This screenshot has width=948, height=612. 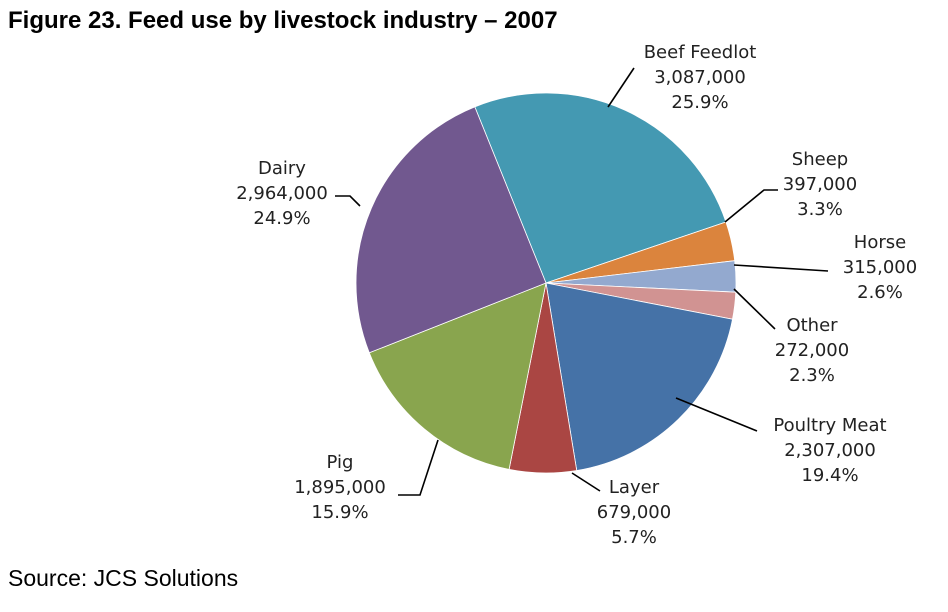 I want to click on slice-name-layer: Layer, so click(x=634, y=487).